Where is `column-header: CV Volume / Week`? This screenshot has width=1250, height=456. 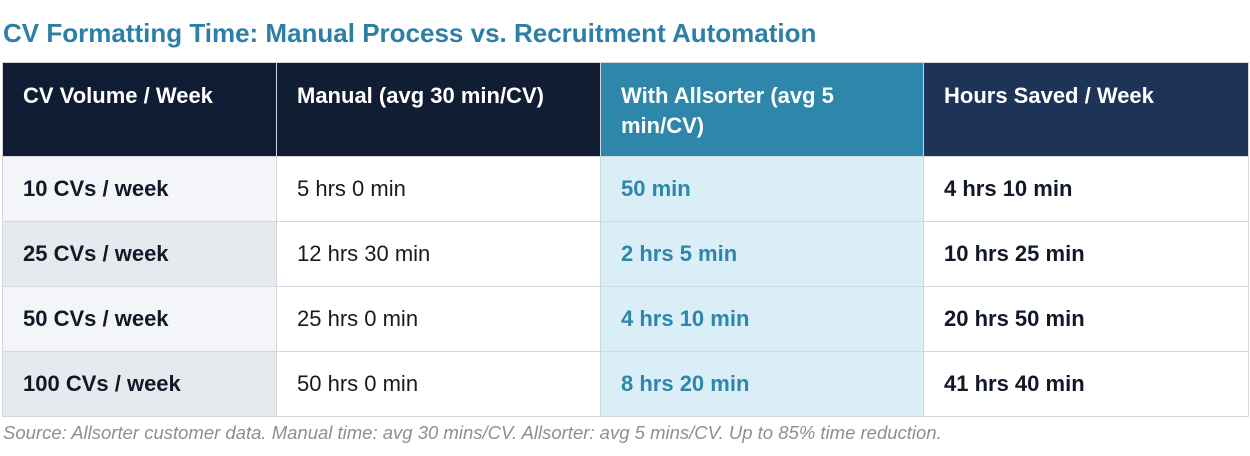 column-header: CV Volume / Week is located at coordinates (139, 109).